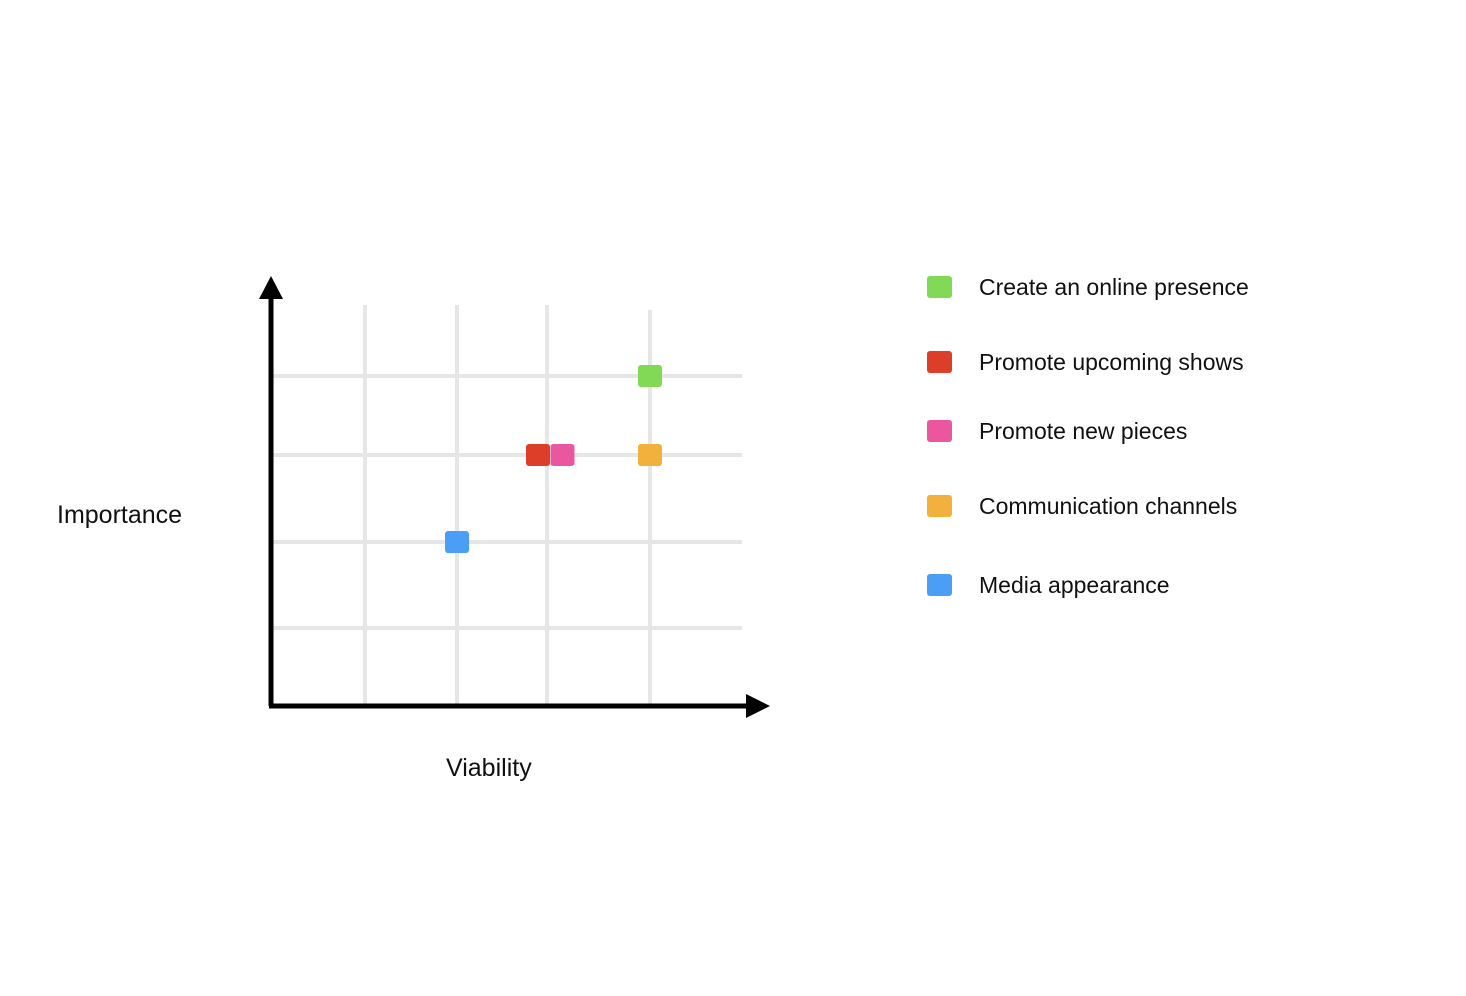  I want to click on legend-item: Create an online presence, so click(1088, 287).